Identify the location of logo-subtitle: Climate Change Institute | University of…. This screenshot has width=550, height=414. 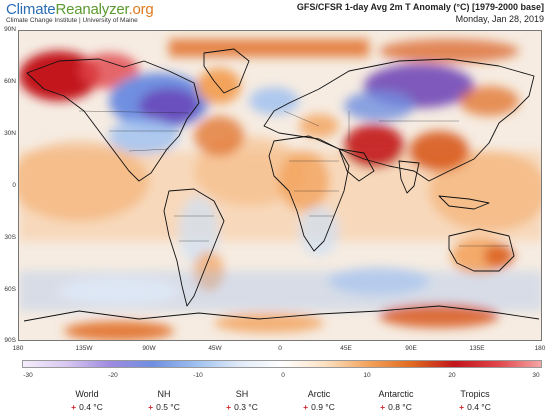
(72, 20).